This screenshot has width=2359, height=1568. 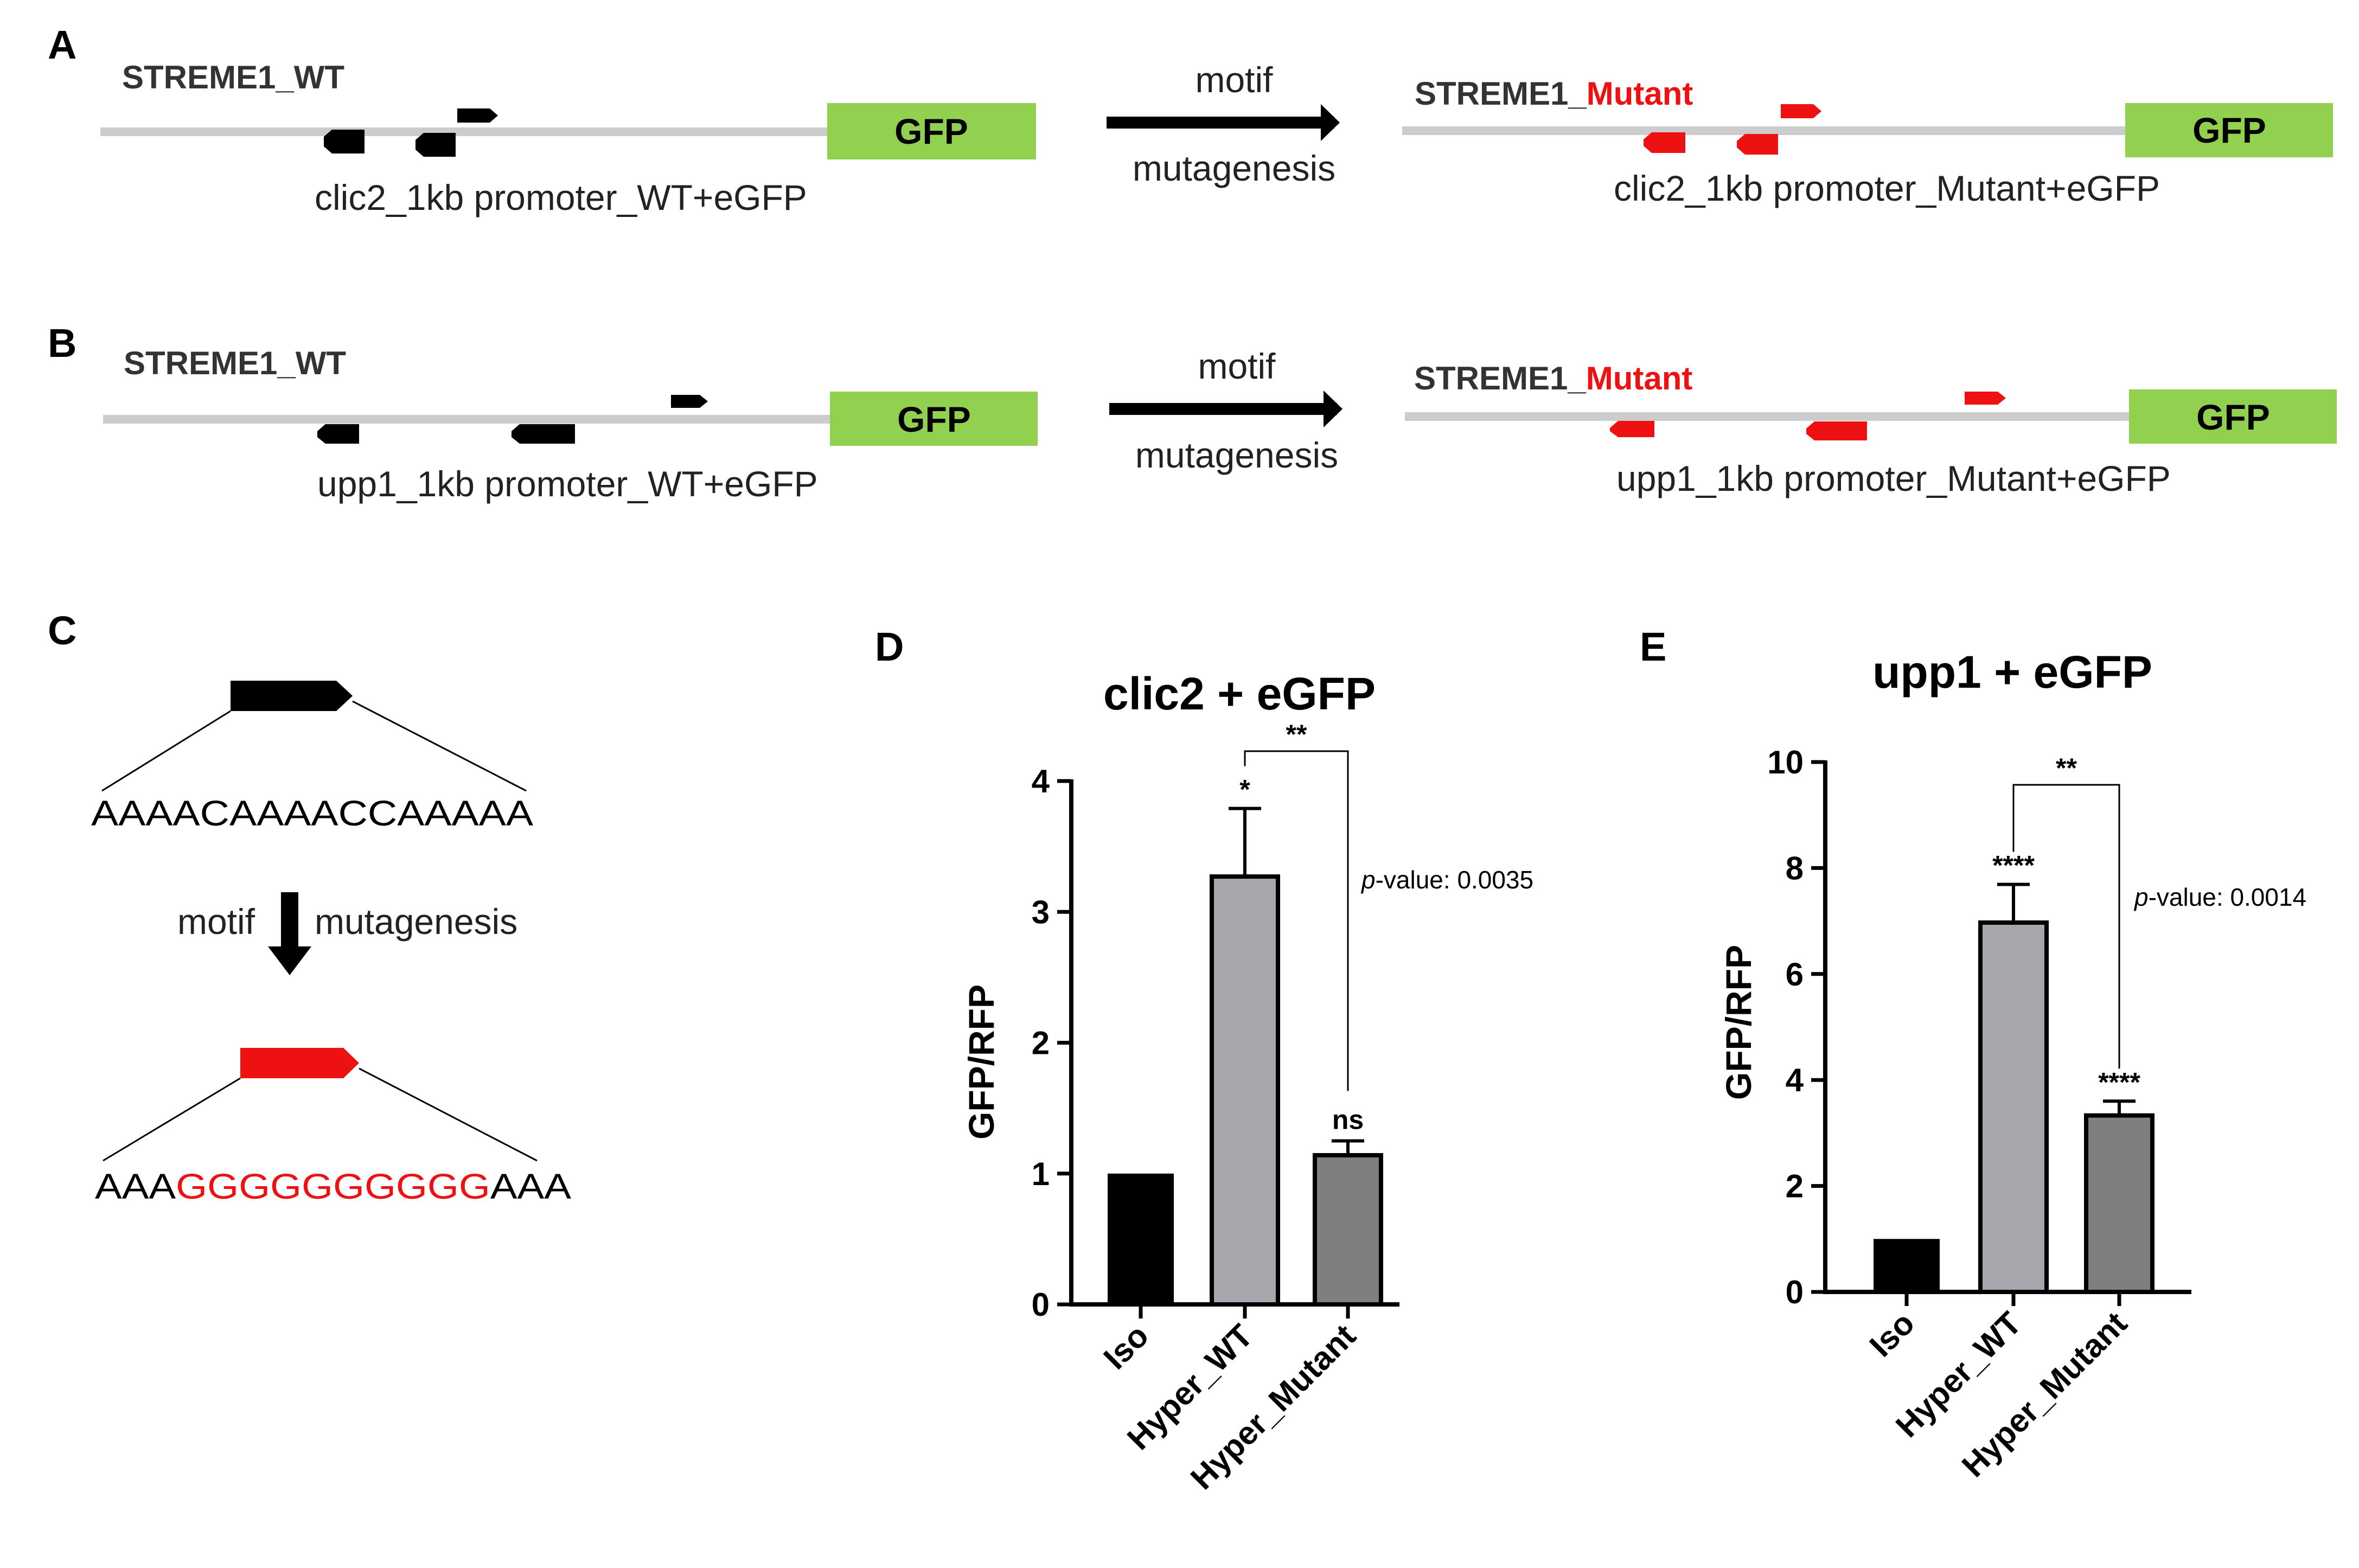 I want to click on chart-e-x-tick-label: Iso, so click(x=1892, y=1334).